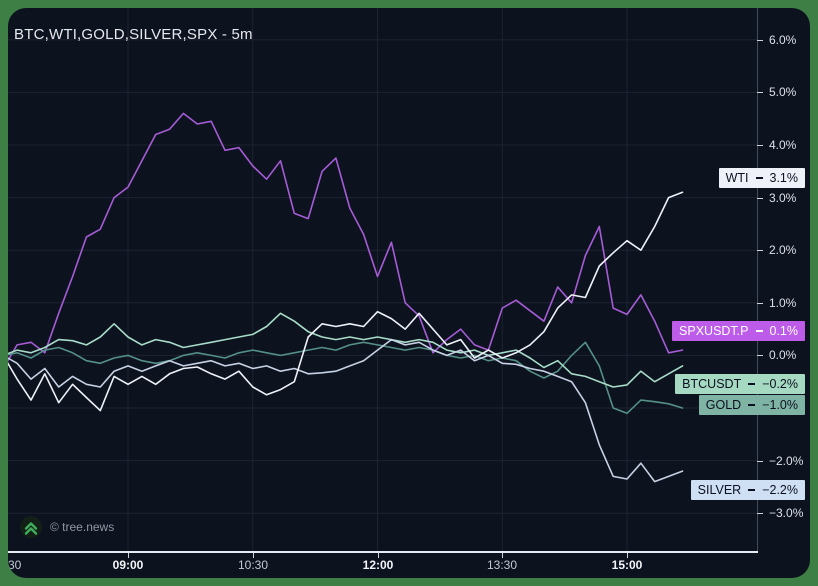 The height and width of the screenshot is (586, 818). Describe the element at coordinates (784, 331) in the screenshot. I see `series-label-value: 0.1%` at that location.